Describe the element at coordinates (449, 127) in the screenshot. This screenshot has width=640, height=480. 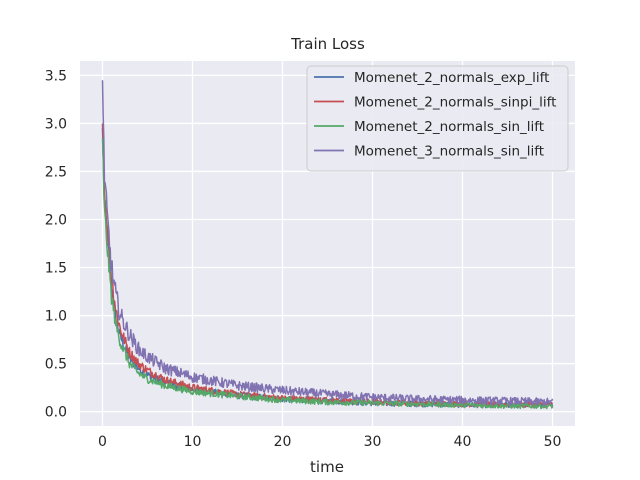
I see `legend-label: Momenet_2_normals_sin_lift` at that location.